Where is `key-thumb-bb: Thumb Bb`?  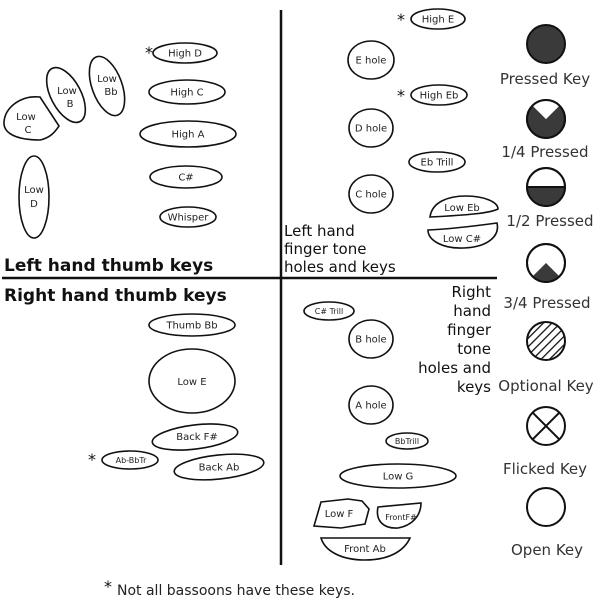
key-thumb-bb: Thumb Bb is located at coordinates (192, 325).